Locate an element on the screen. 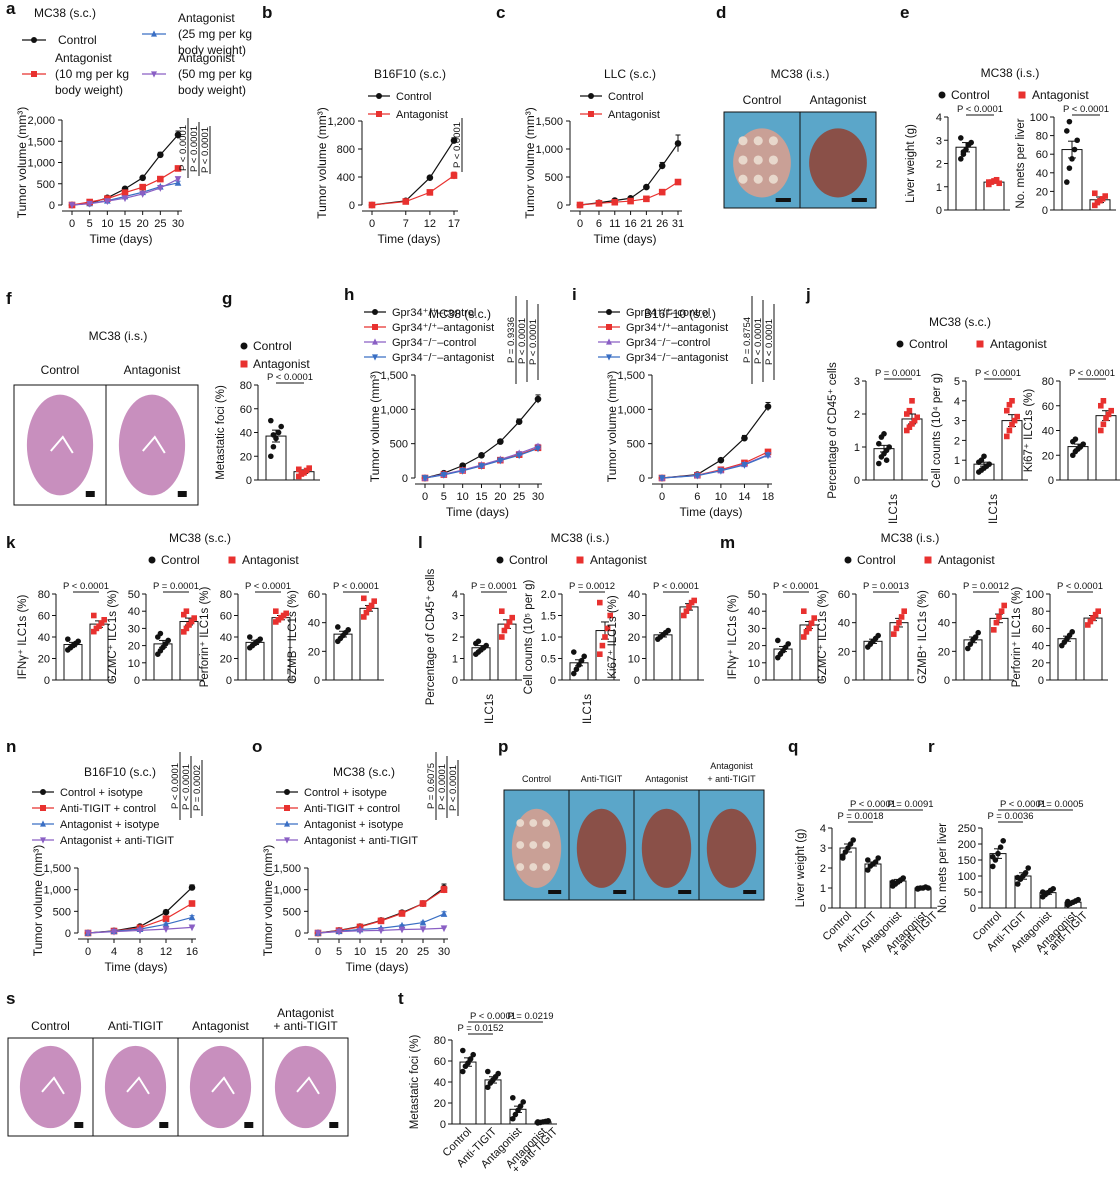  tissue-section is located at coordinates (50, 1087).